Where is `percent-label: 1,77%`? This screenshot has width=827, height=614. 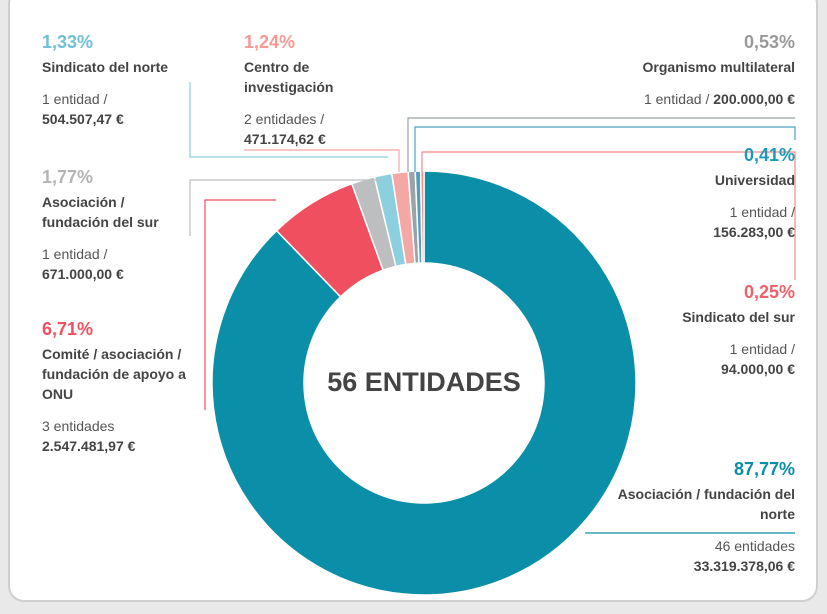
percent-label: 1,77% is located at coordinates (68, 177).